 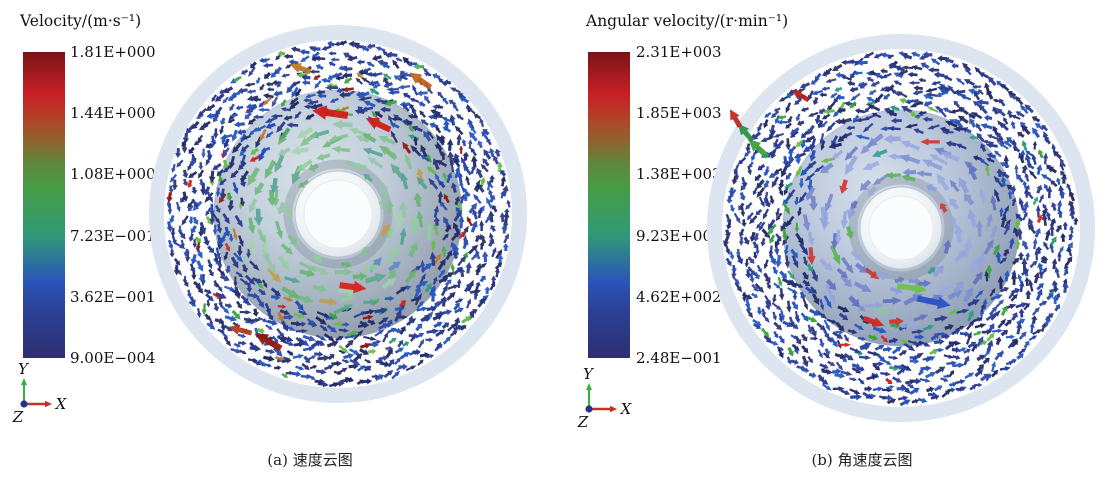 What do you see at coordinates (24, 381) in the screenshot?
I see `y-axis-arrowhead` at bounding box center [24, 381].